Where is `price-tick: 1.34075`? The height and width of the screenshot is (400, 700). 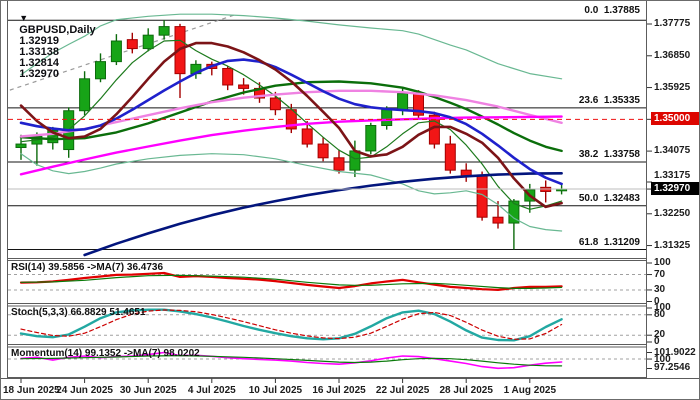
price-tick: 1.34075 is located at coordinates (672, 150).